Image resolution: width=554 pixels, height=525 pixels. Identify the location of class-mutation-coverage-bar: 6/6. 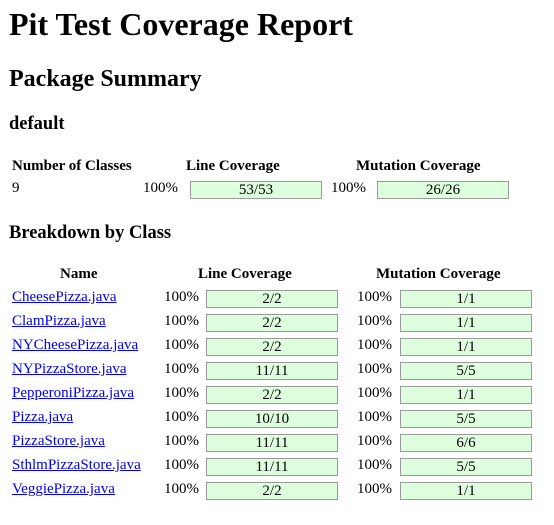
(466, 443).